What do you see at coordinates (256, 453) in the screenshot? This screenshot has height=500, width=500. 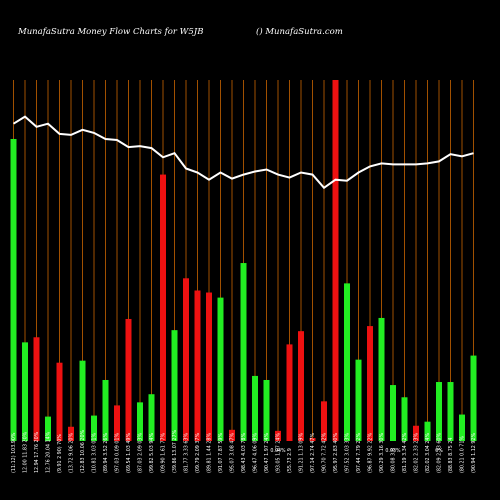 I see `x-tick-label-21: (96.47 4.06 09%` at bounding box center [256, 453].